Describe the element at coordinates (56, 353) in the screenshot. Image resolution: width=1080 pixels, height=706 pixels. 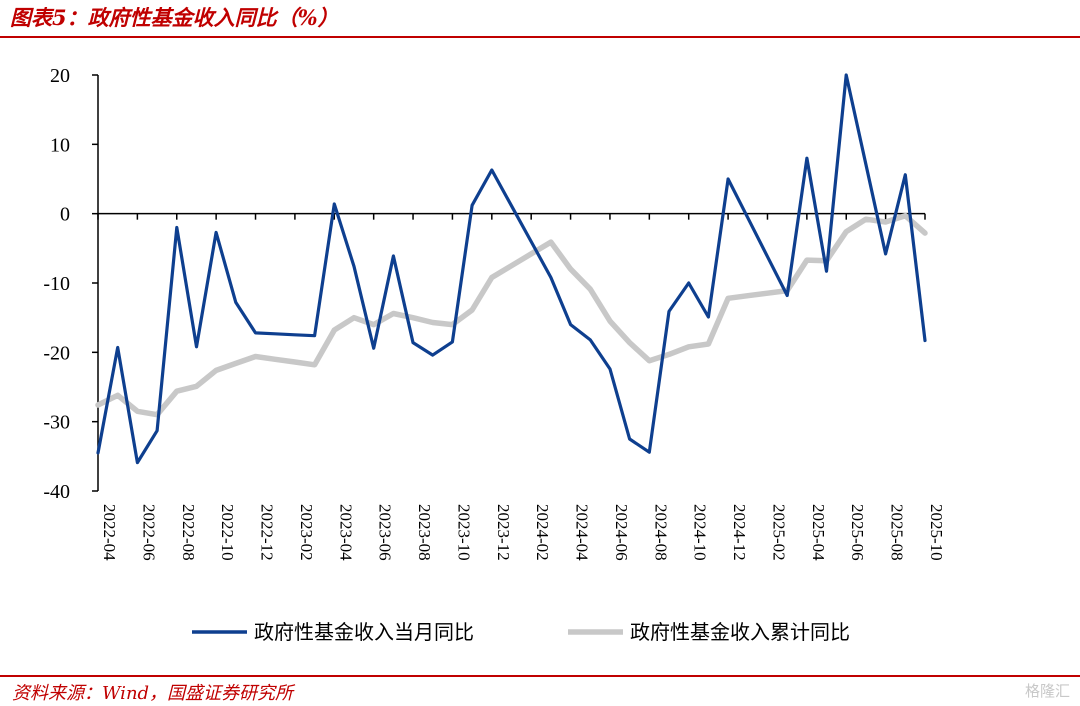
I see `y-tick-label: -20` at that location.